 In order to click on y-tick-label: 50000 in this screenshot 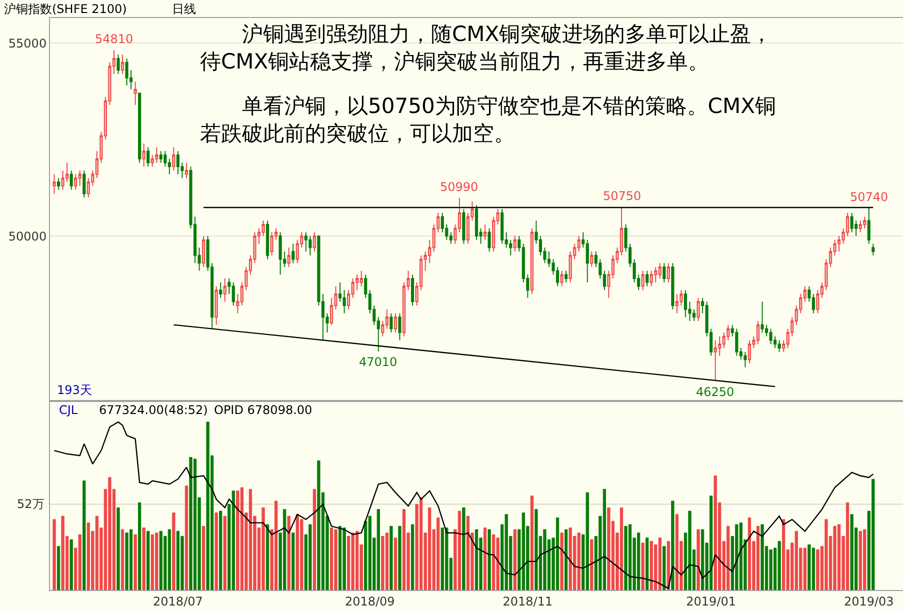, I will do `click(27, 236)`.